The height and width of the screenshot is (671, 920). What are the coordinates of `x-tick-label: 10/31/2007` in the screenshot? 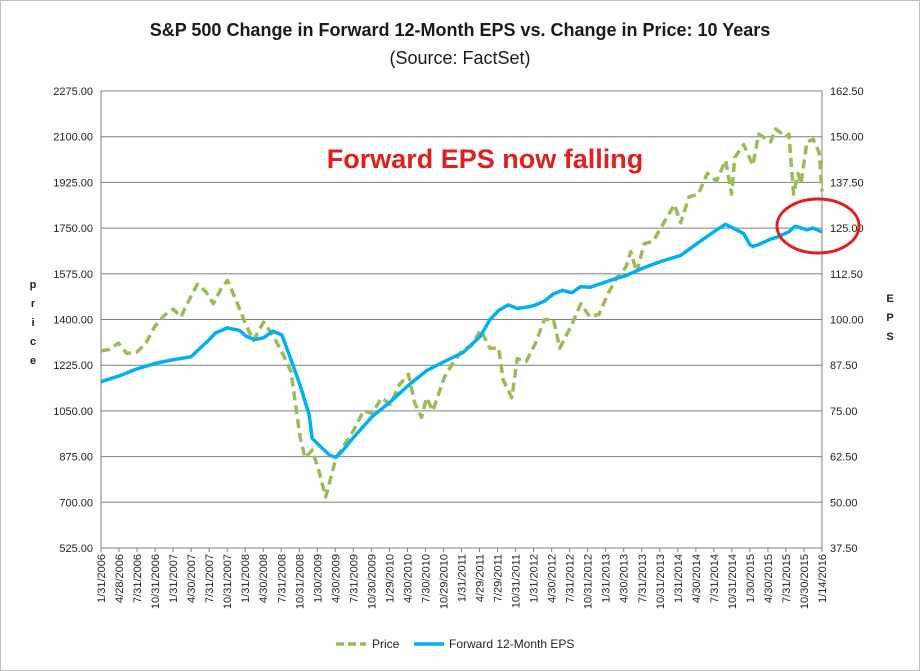 It's located at (228, 581).